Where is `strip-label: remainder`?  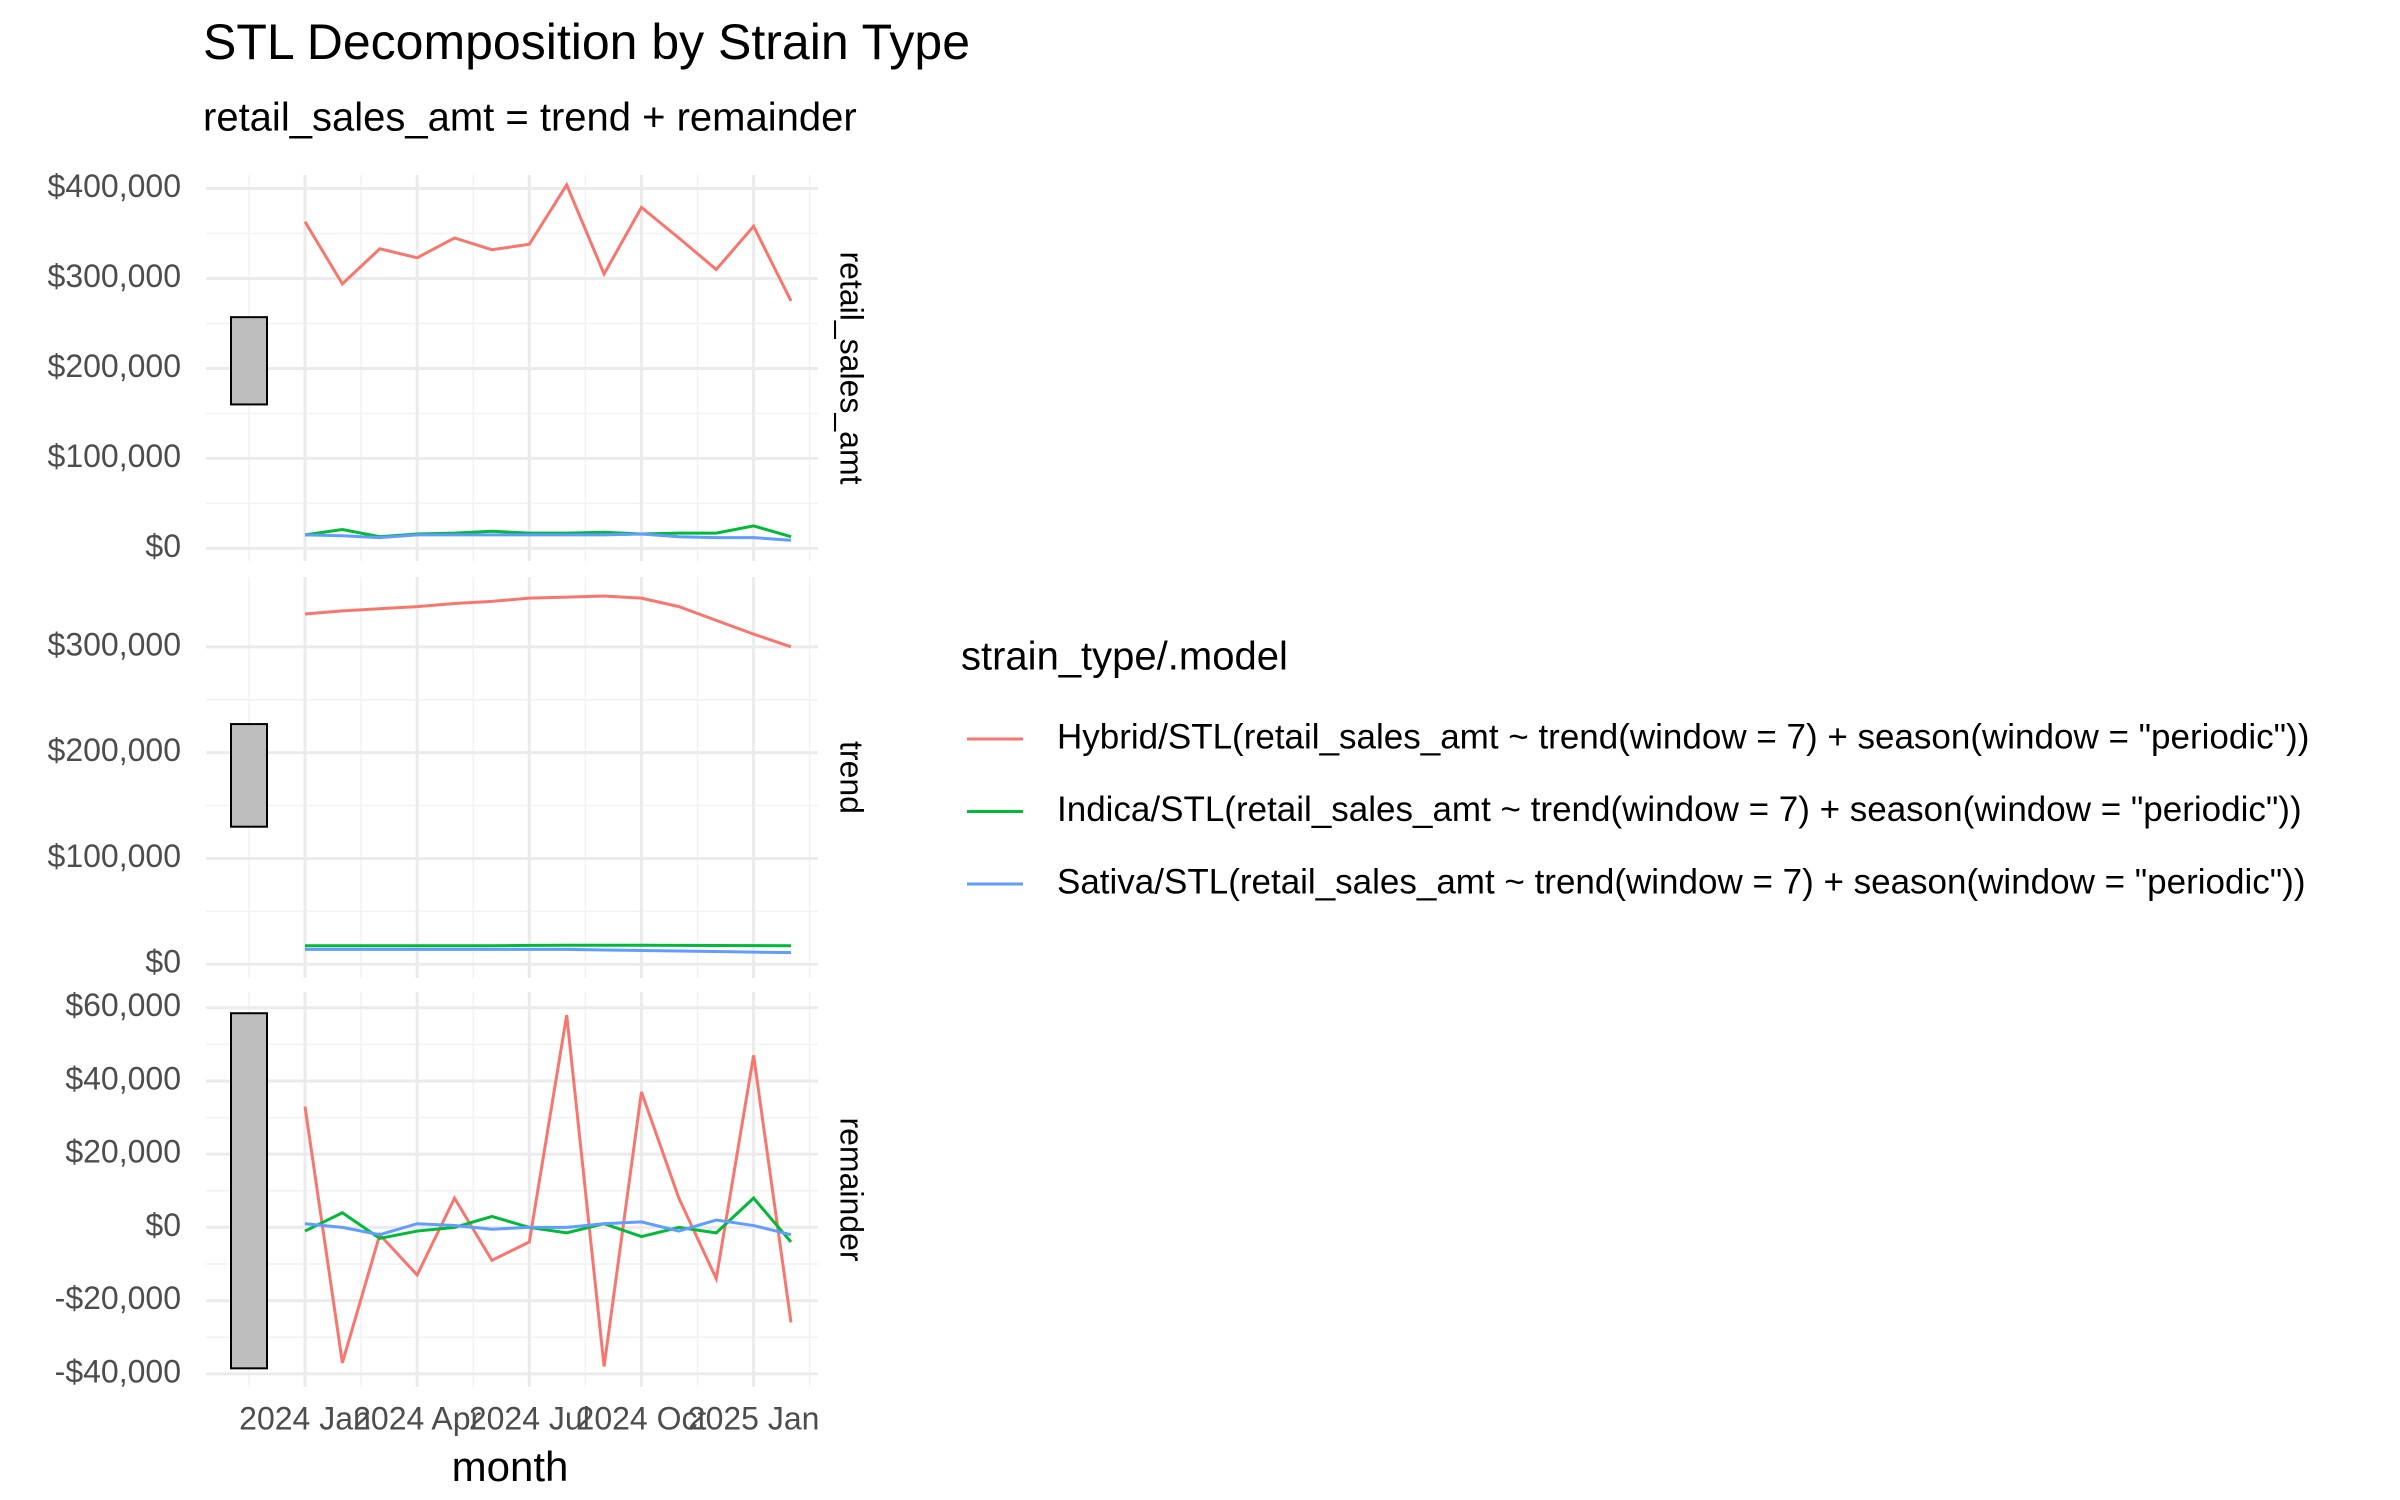 strip-label: remainder is located at coordinates (852, 1189).